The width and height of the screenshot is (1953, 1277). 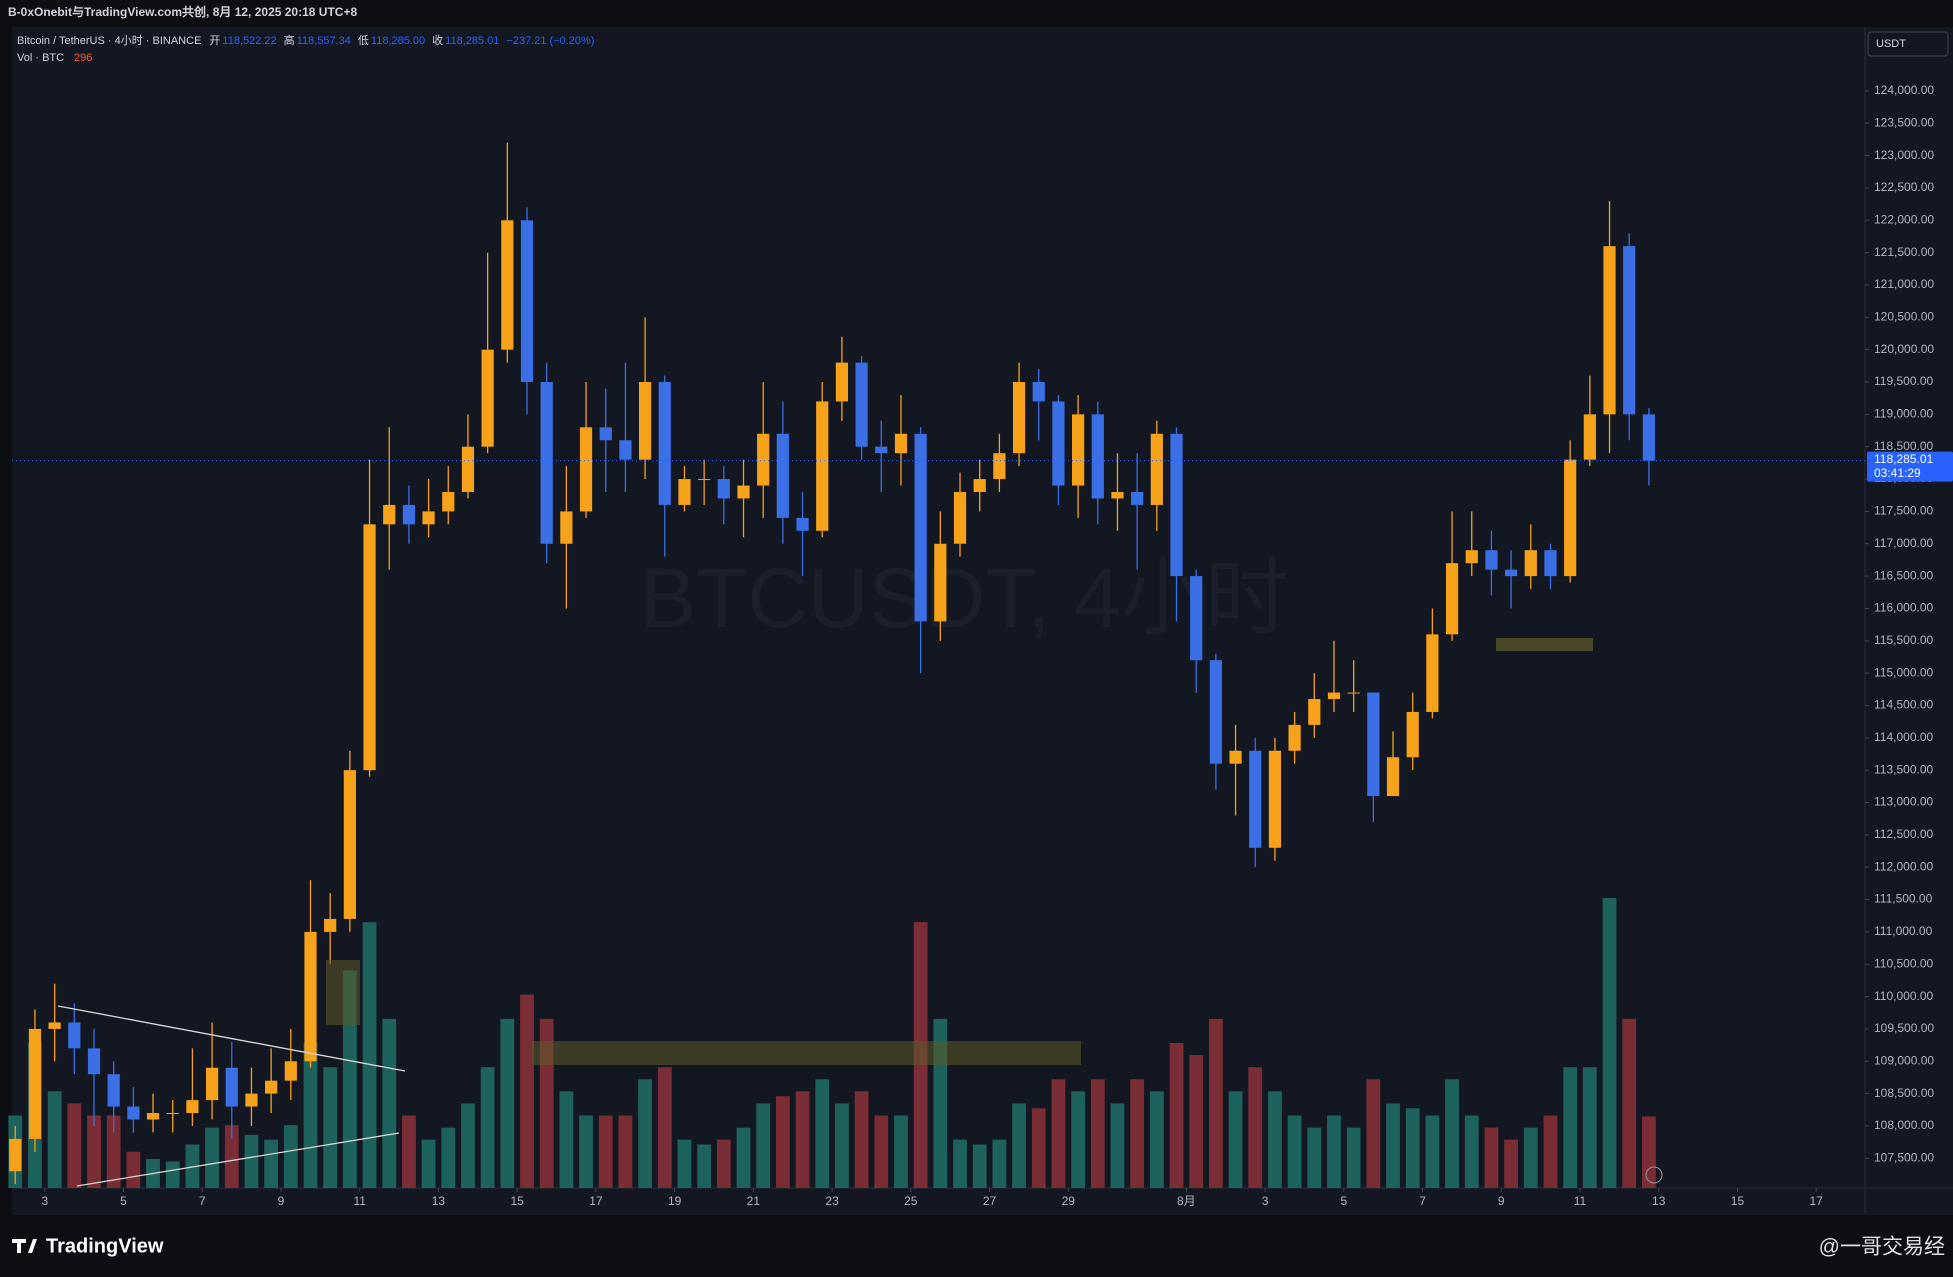 What do you see at coordinates (202, 1201) in the screenshot?
I see `x-tick-label: 7` at bounding box center [202, 1201].